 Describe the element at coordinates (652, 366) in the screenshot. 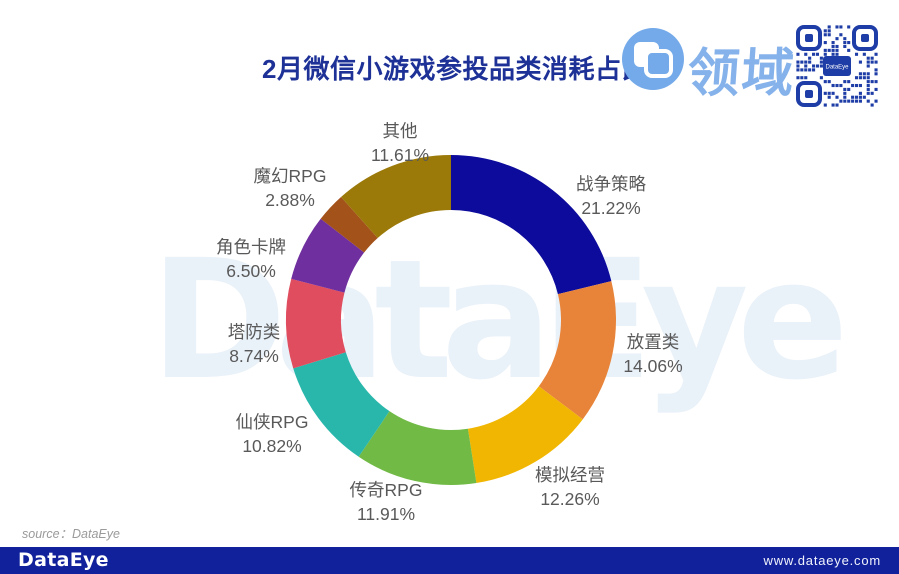

I see `slice-label-value-1: 14.06%` at that location.